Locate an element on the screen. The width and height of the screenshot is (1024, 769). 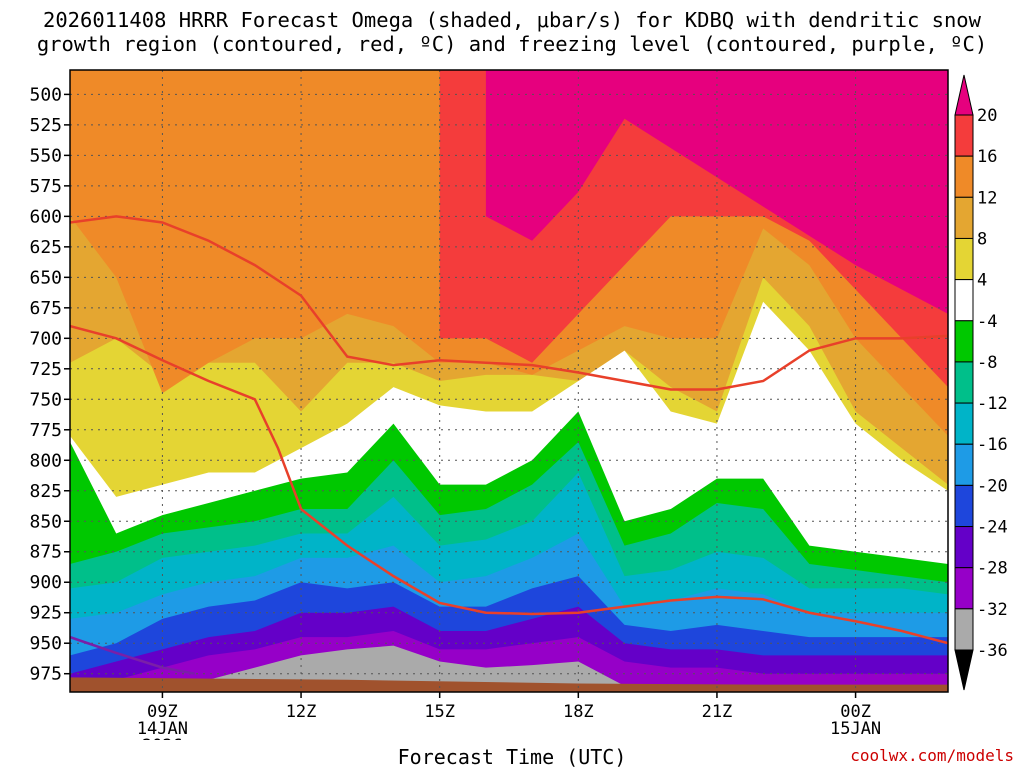
credit-link: coolwx.com/models is located at coordinates (932, 755).